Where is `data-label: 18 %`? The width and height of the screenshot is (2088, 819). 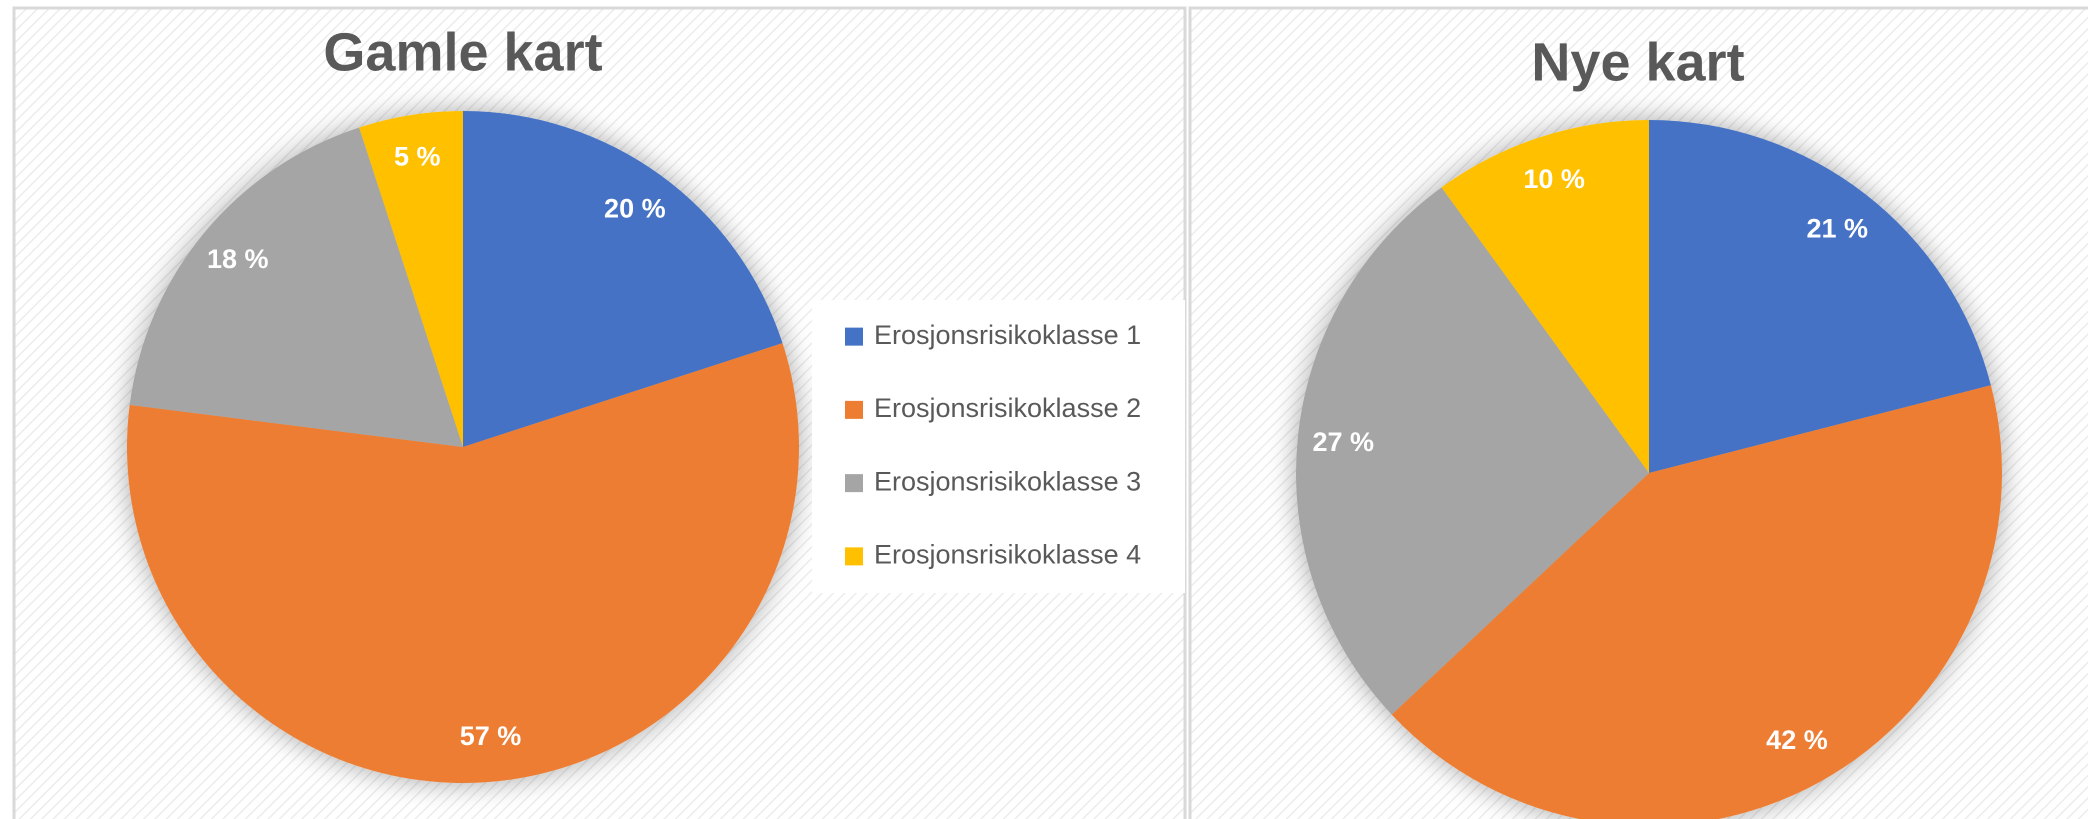
data-label: 18 % is located at coordinates (238, 259).